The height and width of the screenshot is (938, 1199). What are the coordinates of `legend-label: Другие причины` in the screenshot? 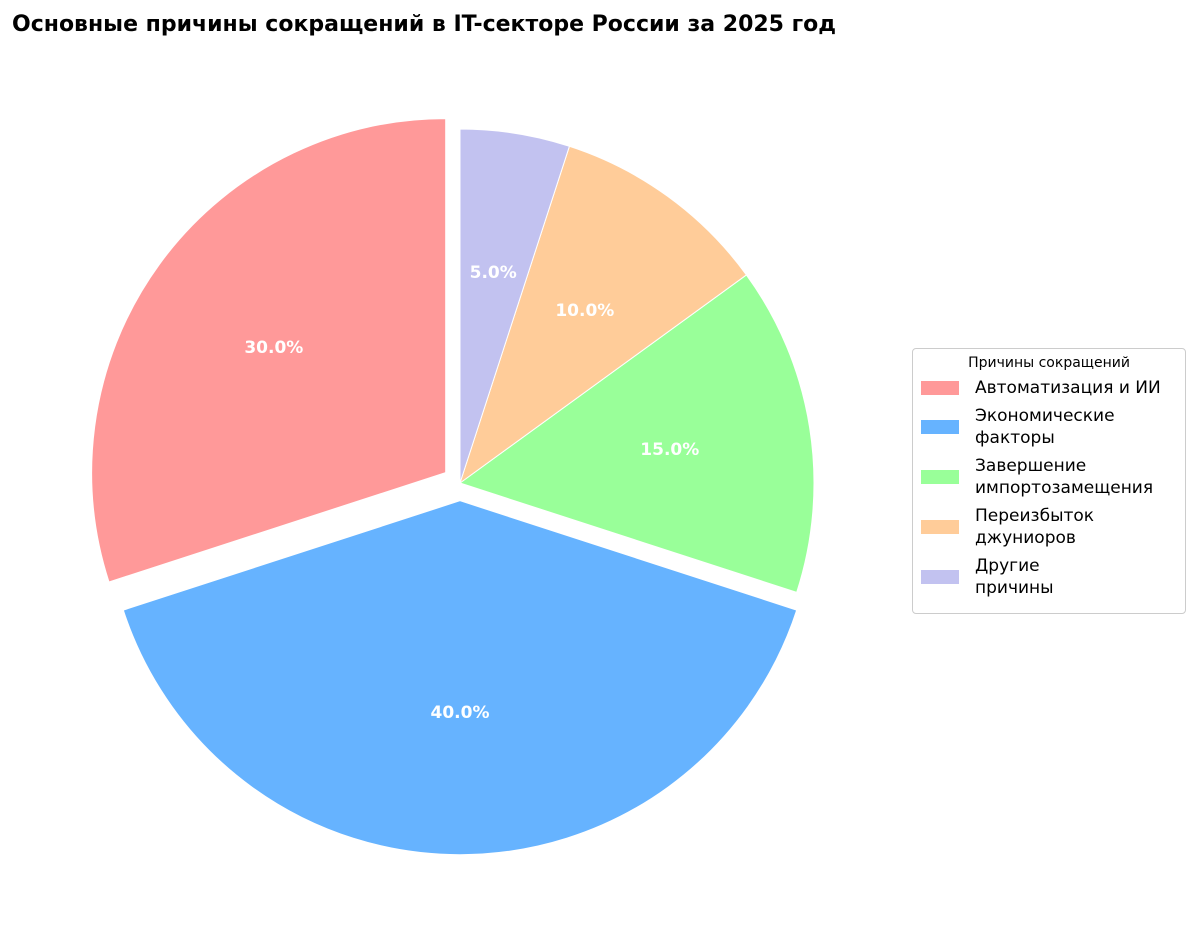 It's located at (1014, 577).